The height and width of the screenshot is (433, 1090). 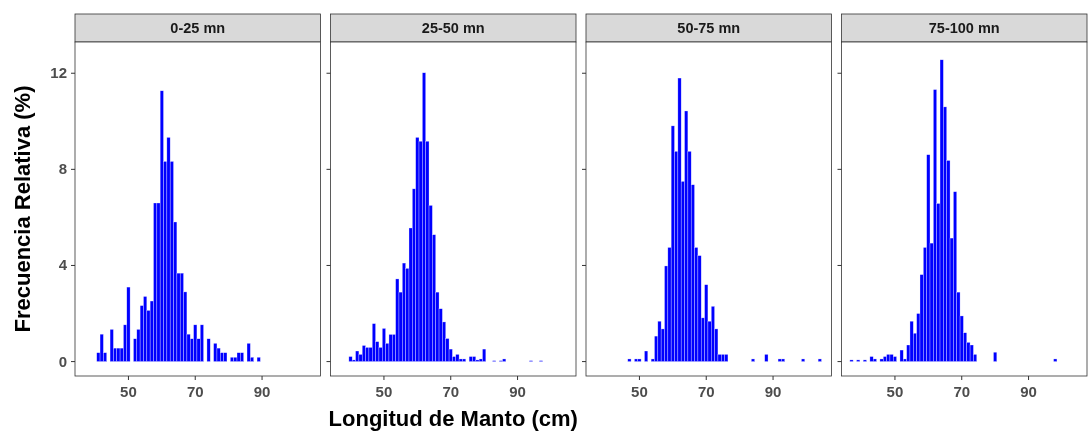 I want to click on y-tick-label: 12, so click(x=58, y=73).